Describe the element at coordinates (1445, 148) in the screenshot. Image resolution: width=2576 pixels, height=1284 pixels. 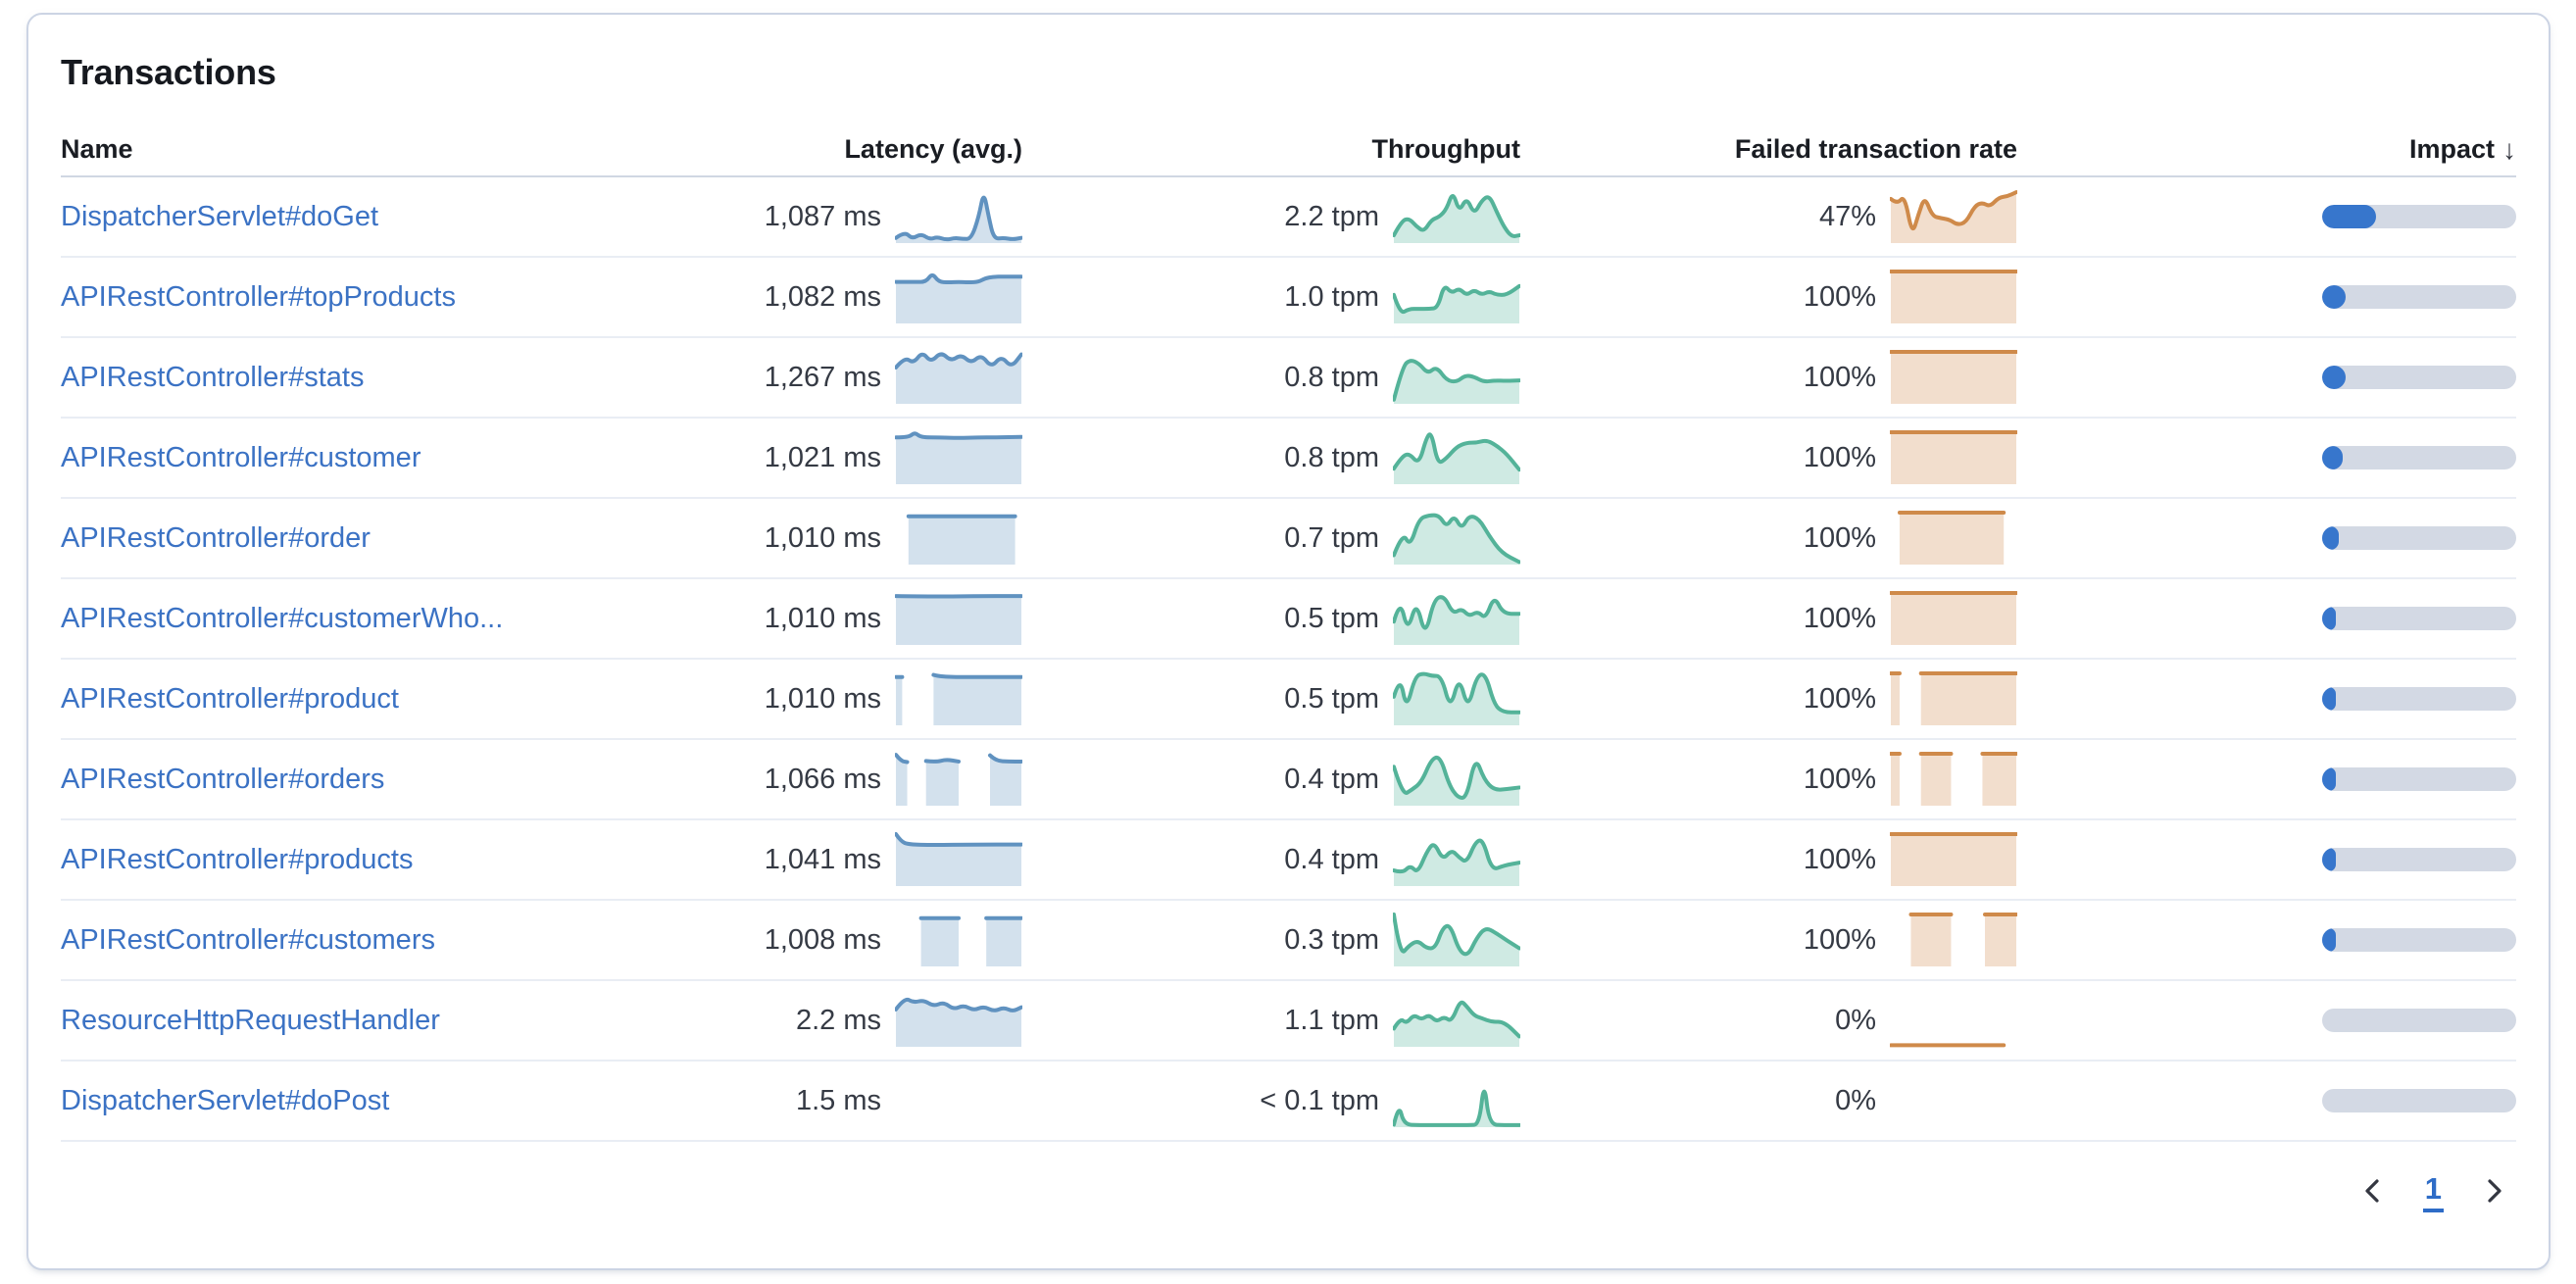
I see `column-header-throughput-label: Throughput` at that location.